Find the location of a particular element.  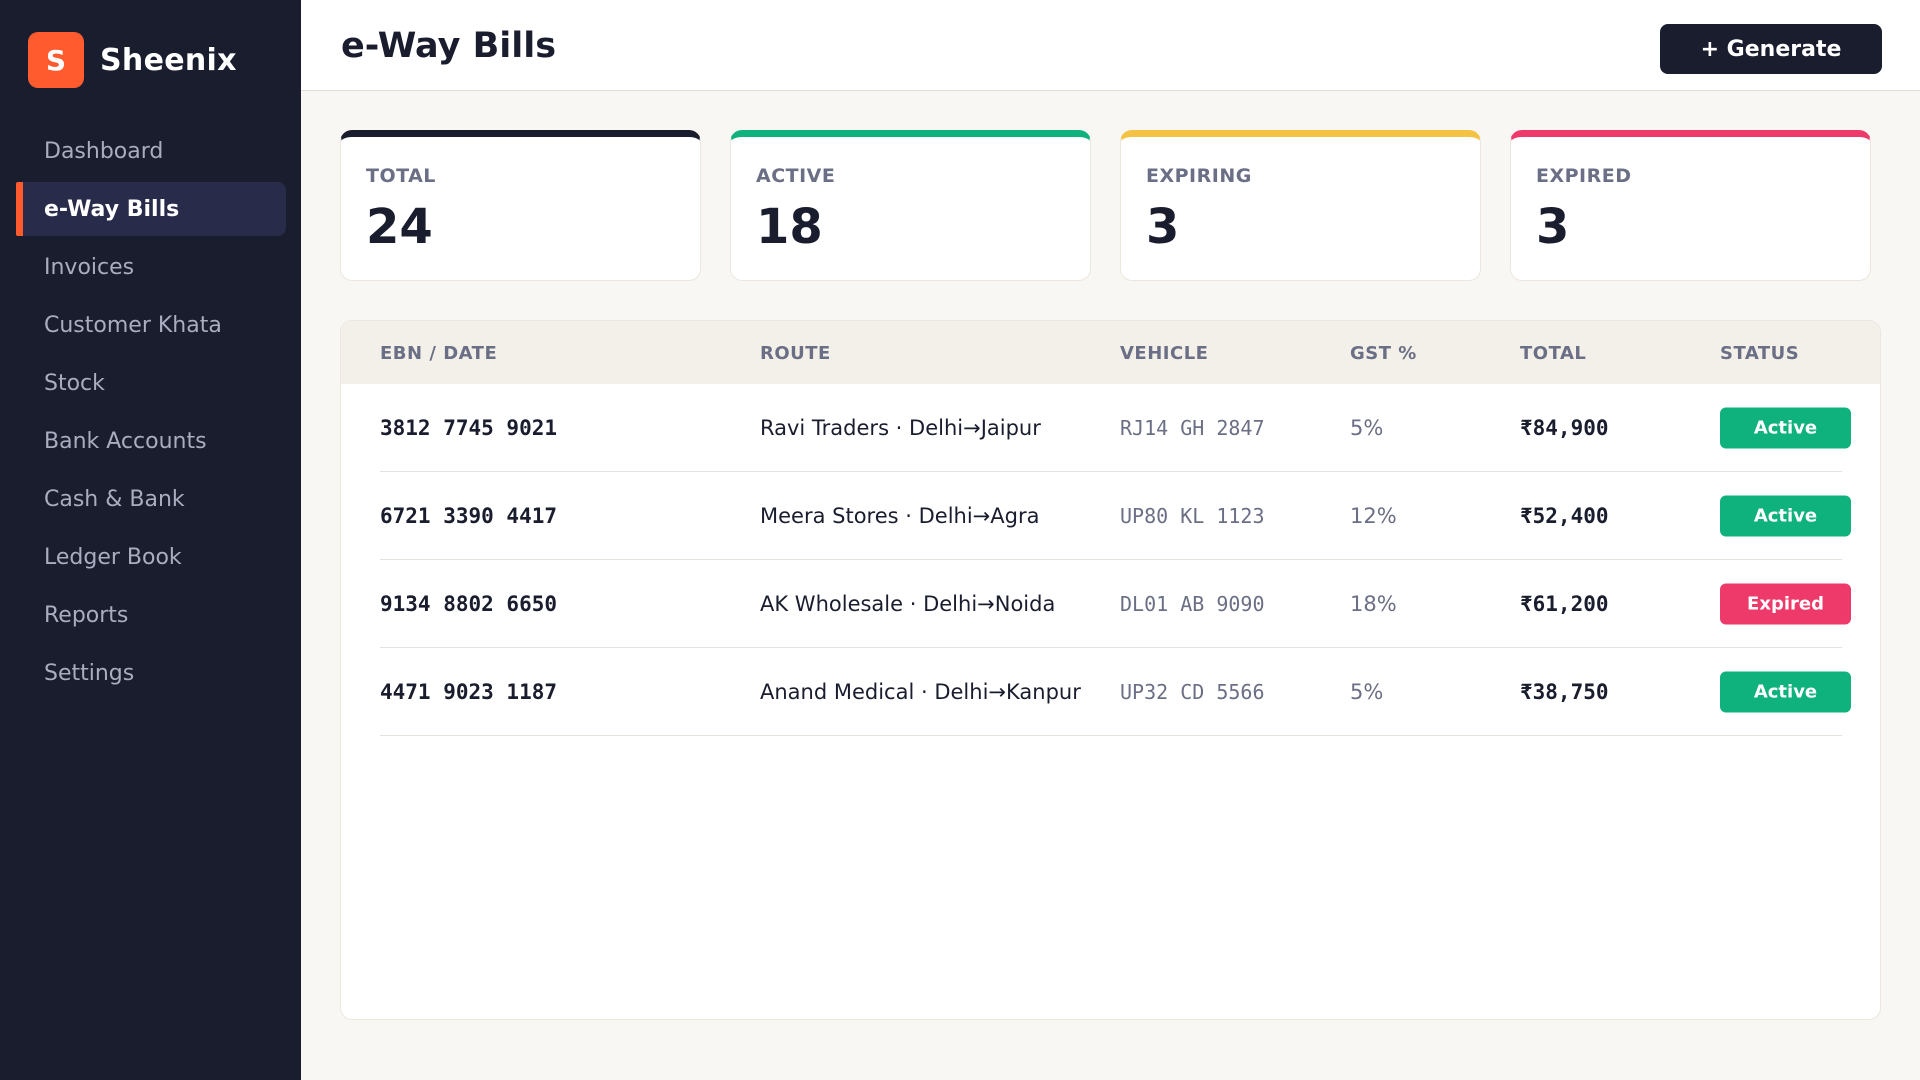

column-header-gst: GST % is located at coordinates (1383, 353).